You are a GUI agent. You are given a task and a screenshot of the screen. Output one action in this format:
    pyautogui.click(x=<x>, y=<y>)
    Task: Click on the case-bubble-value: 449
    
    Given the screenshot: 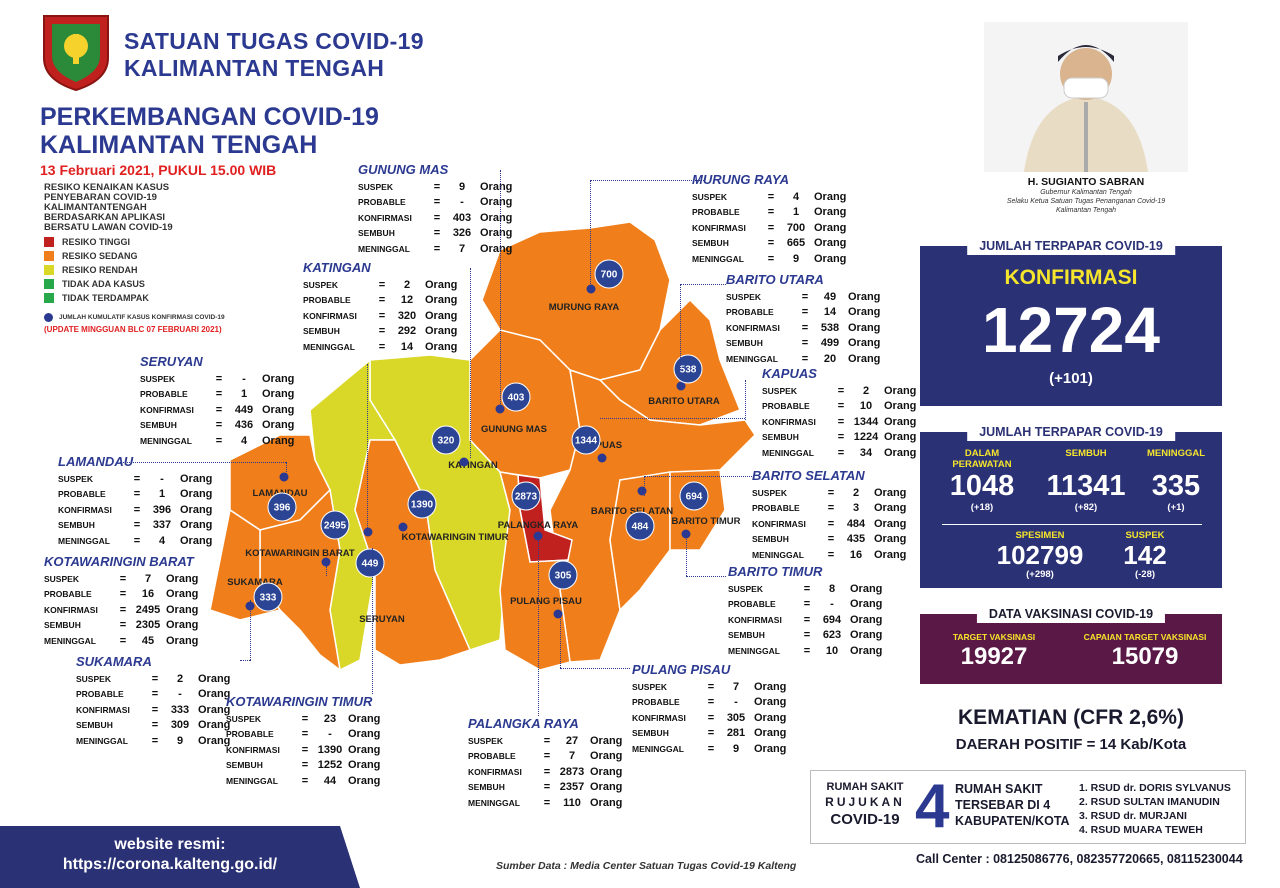 What is the action you would take?
    pyautogui.click(x=370, y=564)
    